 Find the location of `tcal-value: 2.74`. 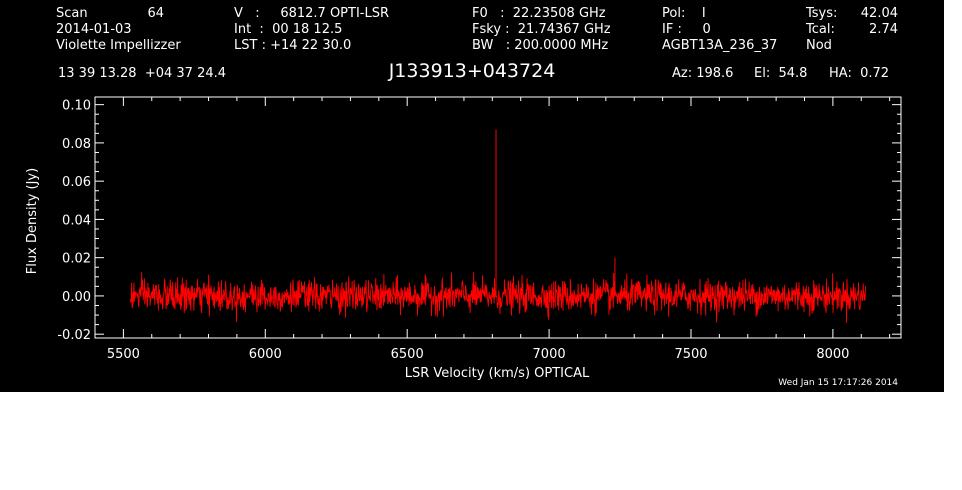

tcal-value: 2.74 is located at coordinates (883, 29).